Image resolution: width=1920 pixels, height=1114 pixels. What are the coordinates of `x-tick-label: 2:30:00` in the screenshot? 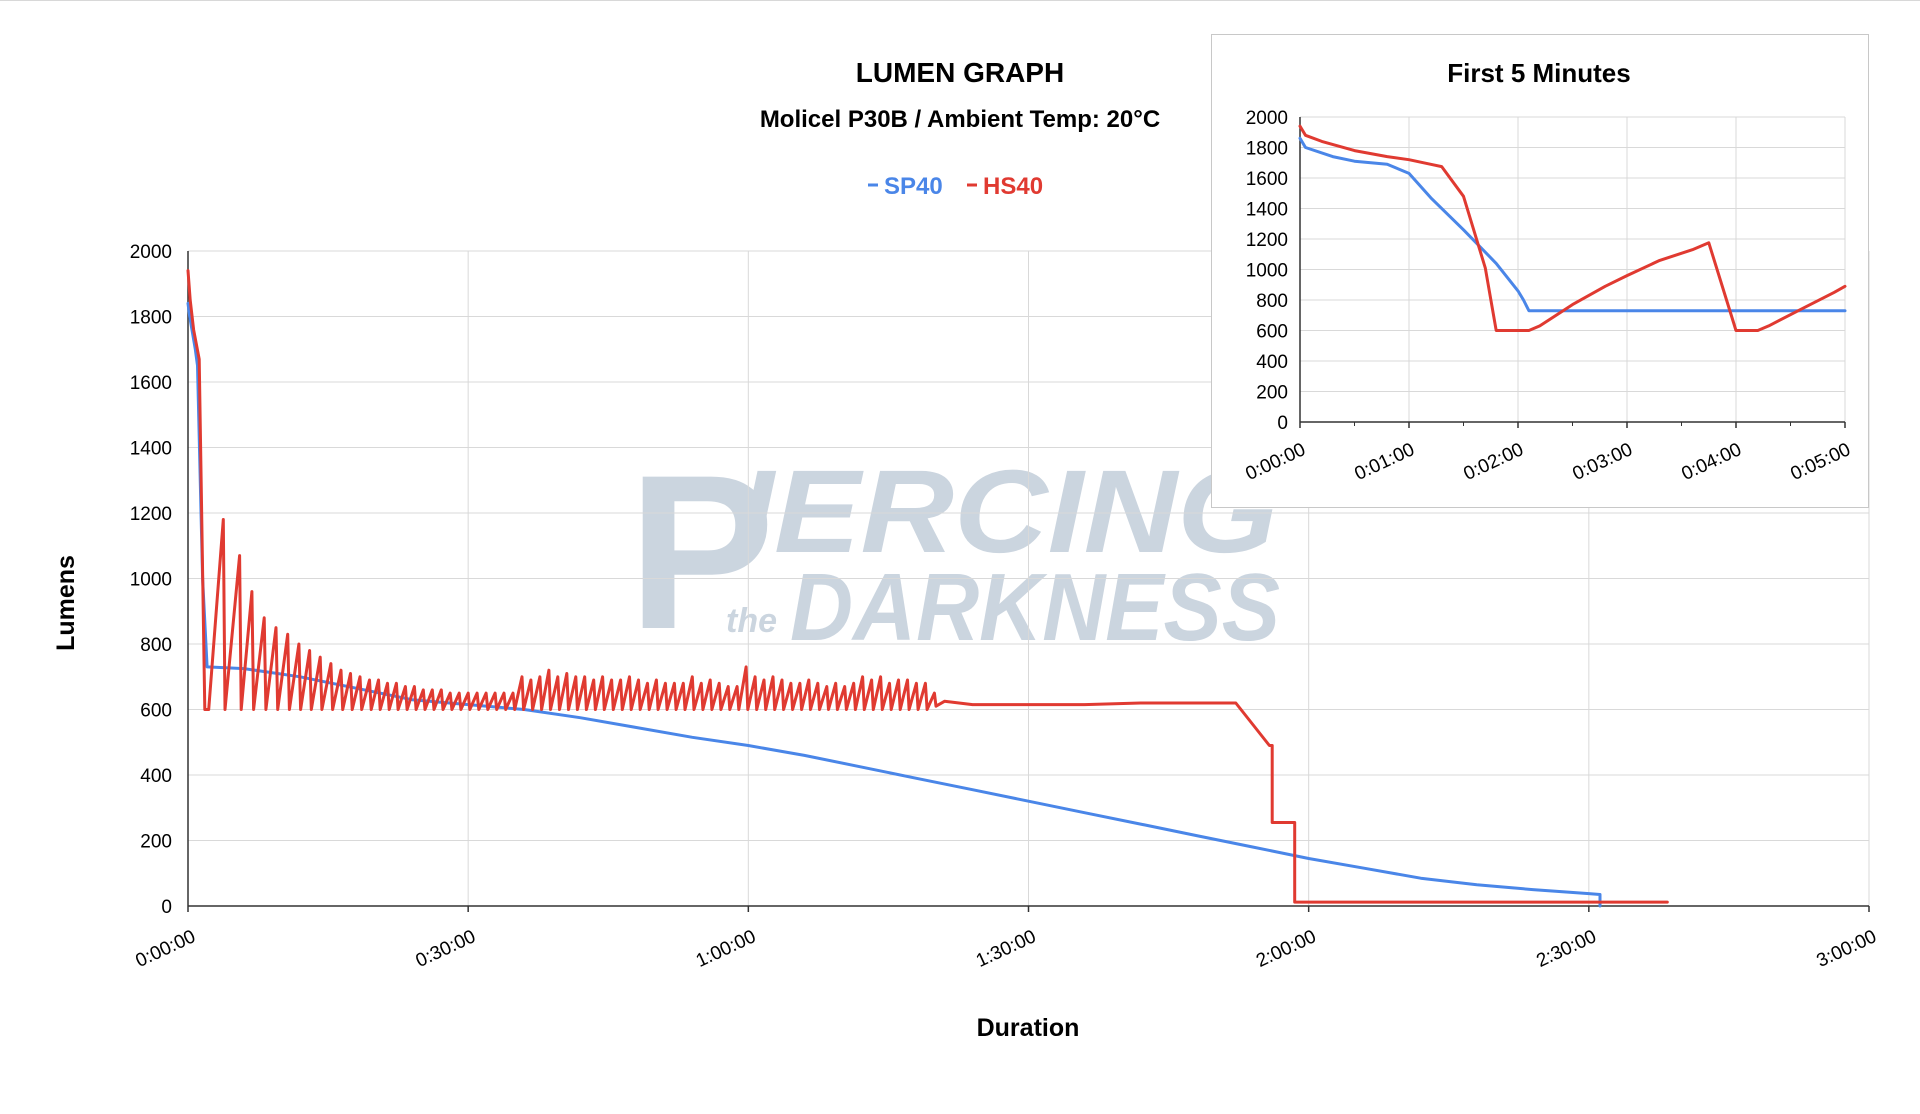 It's located at (1566, 949).